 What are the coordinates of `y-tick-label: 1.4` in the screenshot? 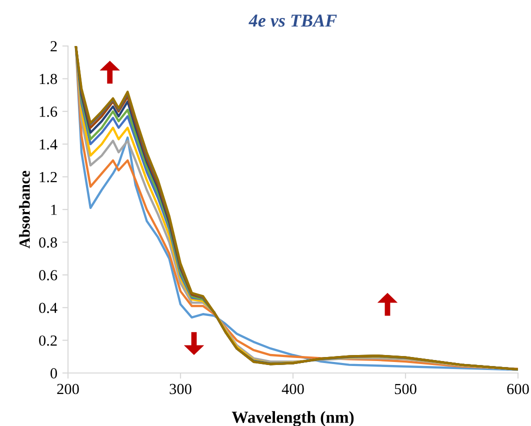 It's located at (49, 144).